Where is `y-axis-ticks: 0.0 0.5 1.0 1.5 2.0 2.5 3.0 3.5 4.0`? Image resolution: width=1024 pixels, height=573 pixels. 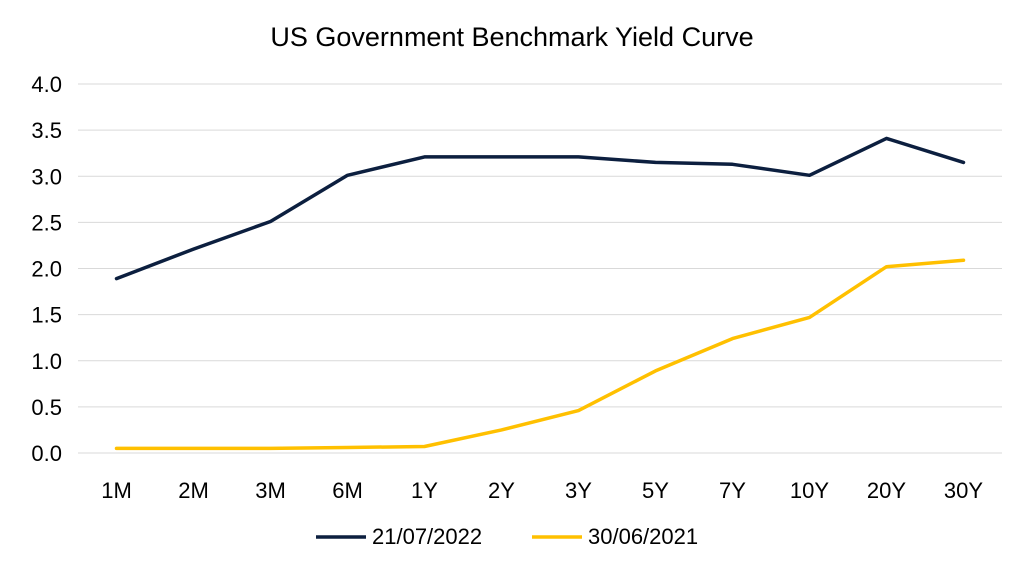 y-axis-ticks: 0.0 0.5 1.0 1.5 2.0 2.5 3.0 3.5 4.0 is located at coordinates (46, 269).